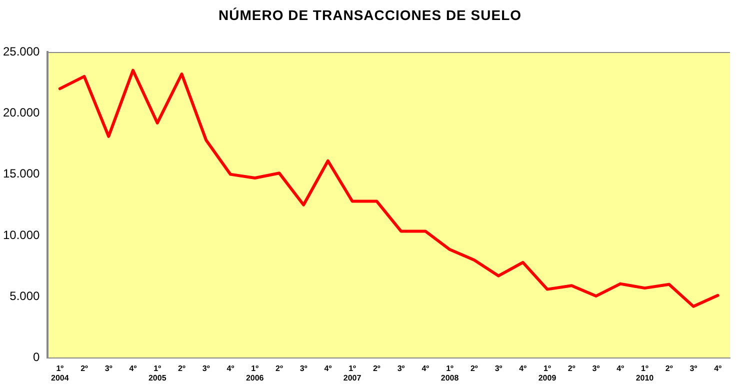 This screenshot has width=740, height=389. Describe the element at coordinates (21, 235) in the screenshot. I see `y-tick-label: 10.000` at that location.